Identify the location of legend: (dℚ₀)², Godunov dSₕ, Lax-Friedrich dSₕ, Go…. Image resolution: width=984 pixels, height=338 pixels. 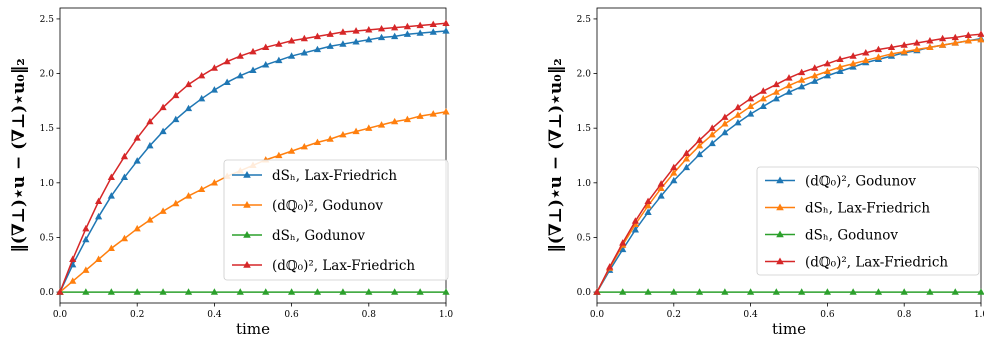
(868, 221).